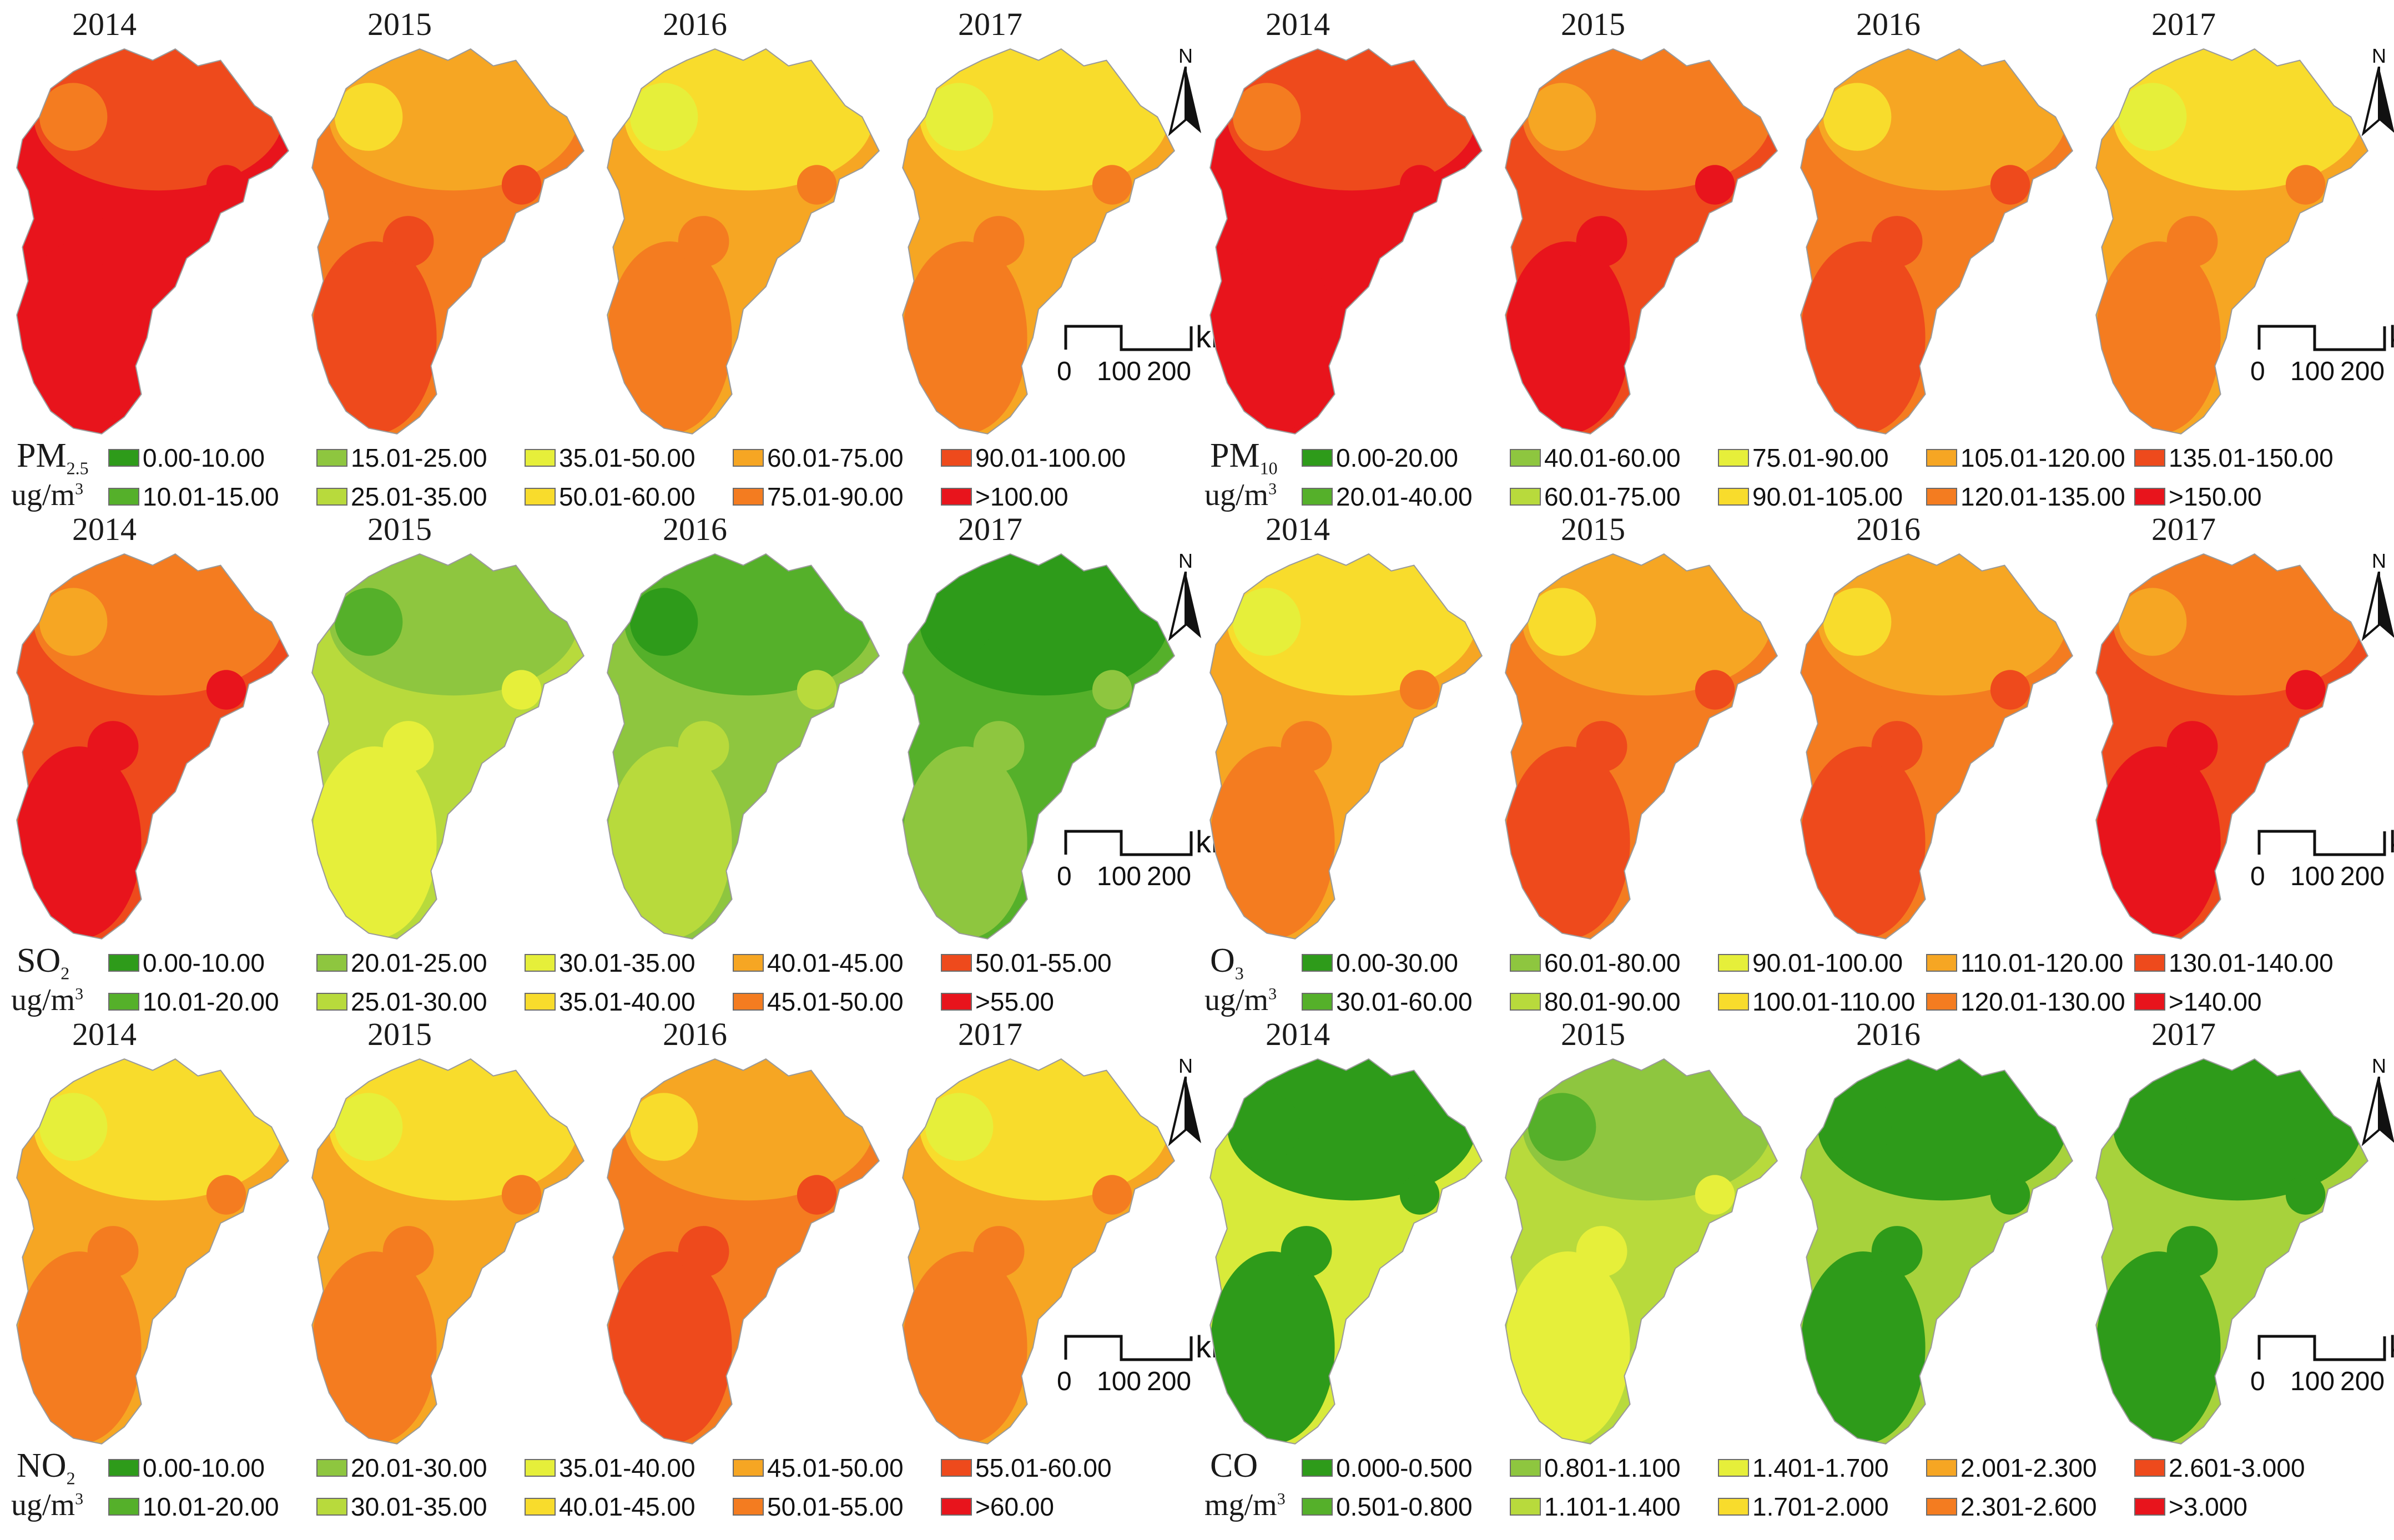 This screenshot has width=2394, height=1540. I want to click on legend-item: 35.01-50.00, so click(610, 457).